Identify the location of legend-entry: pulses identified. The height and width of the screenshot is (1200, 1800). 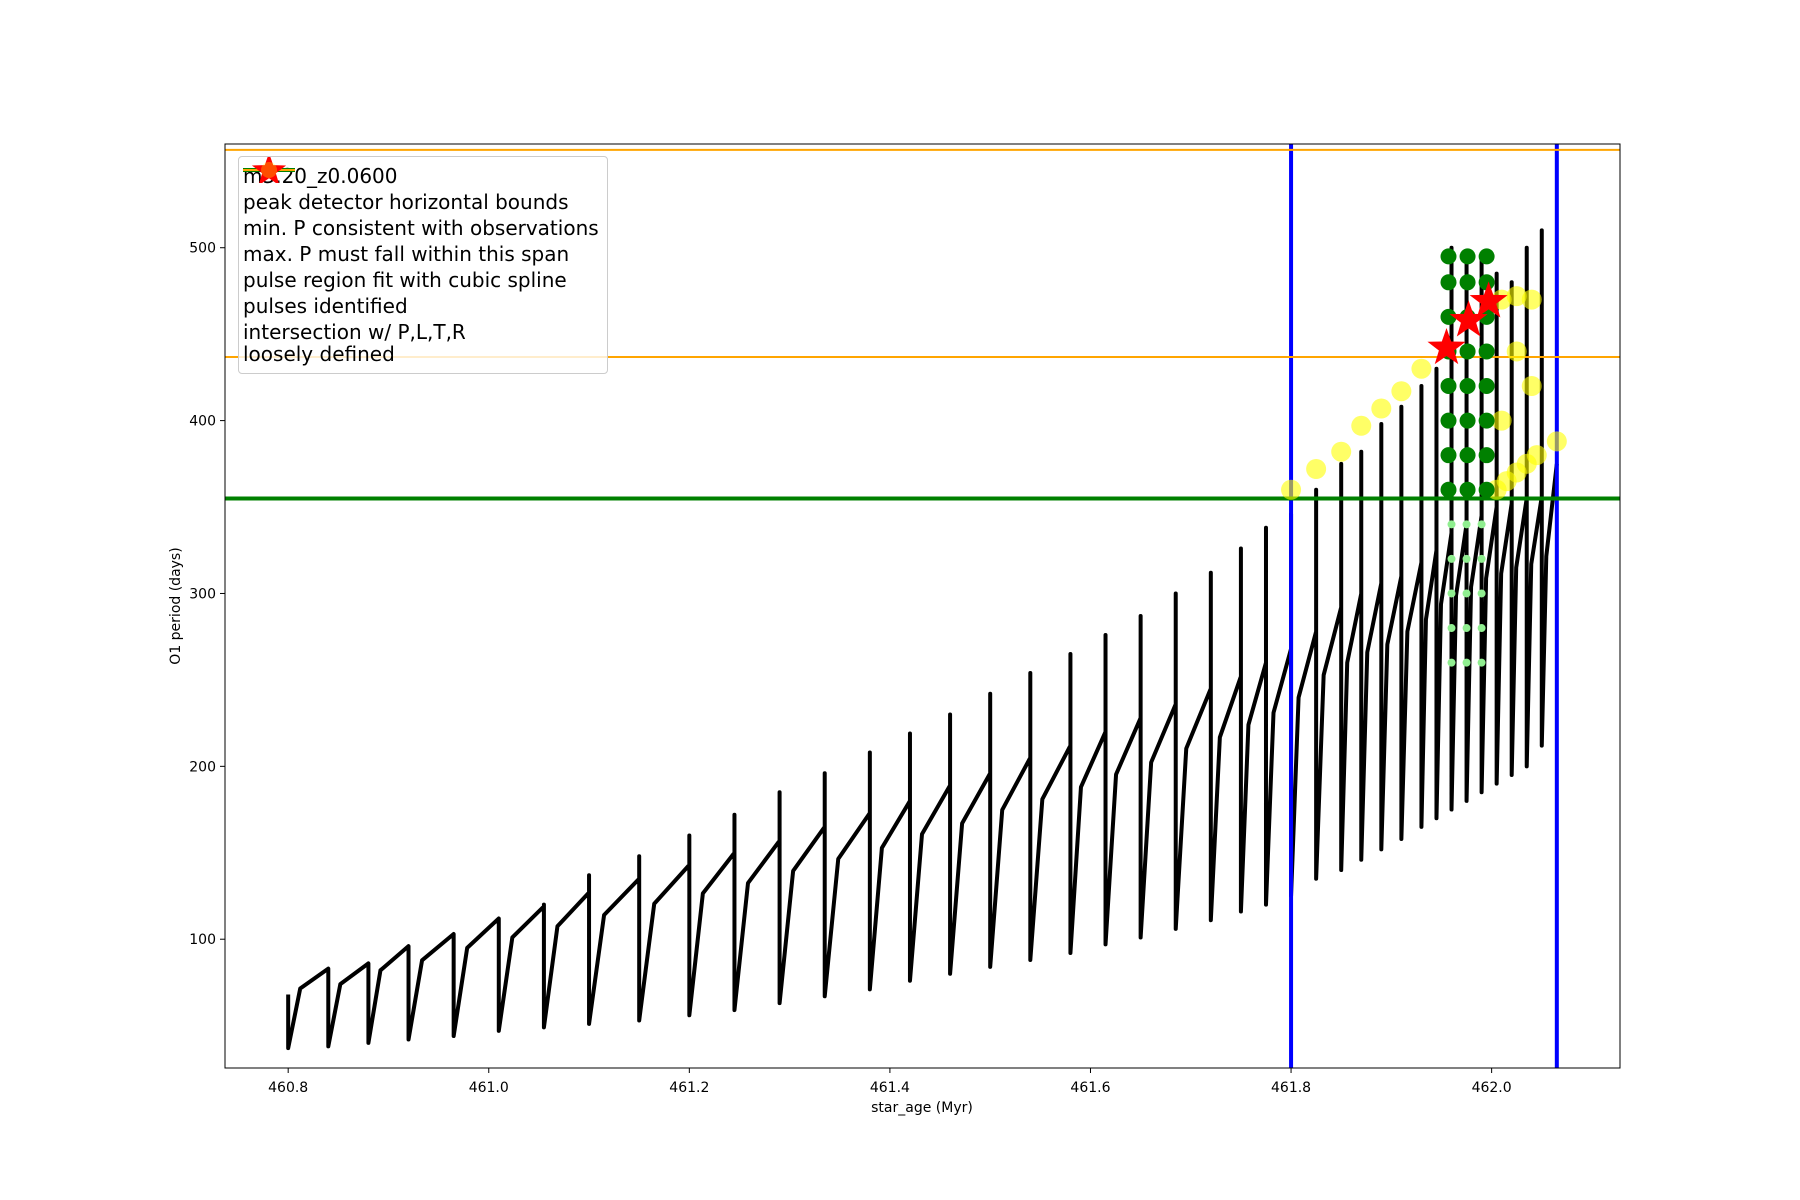
(421, 237).